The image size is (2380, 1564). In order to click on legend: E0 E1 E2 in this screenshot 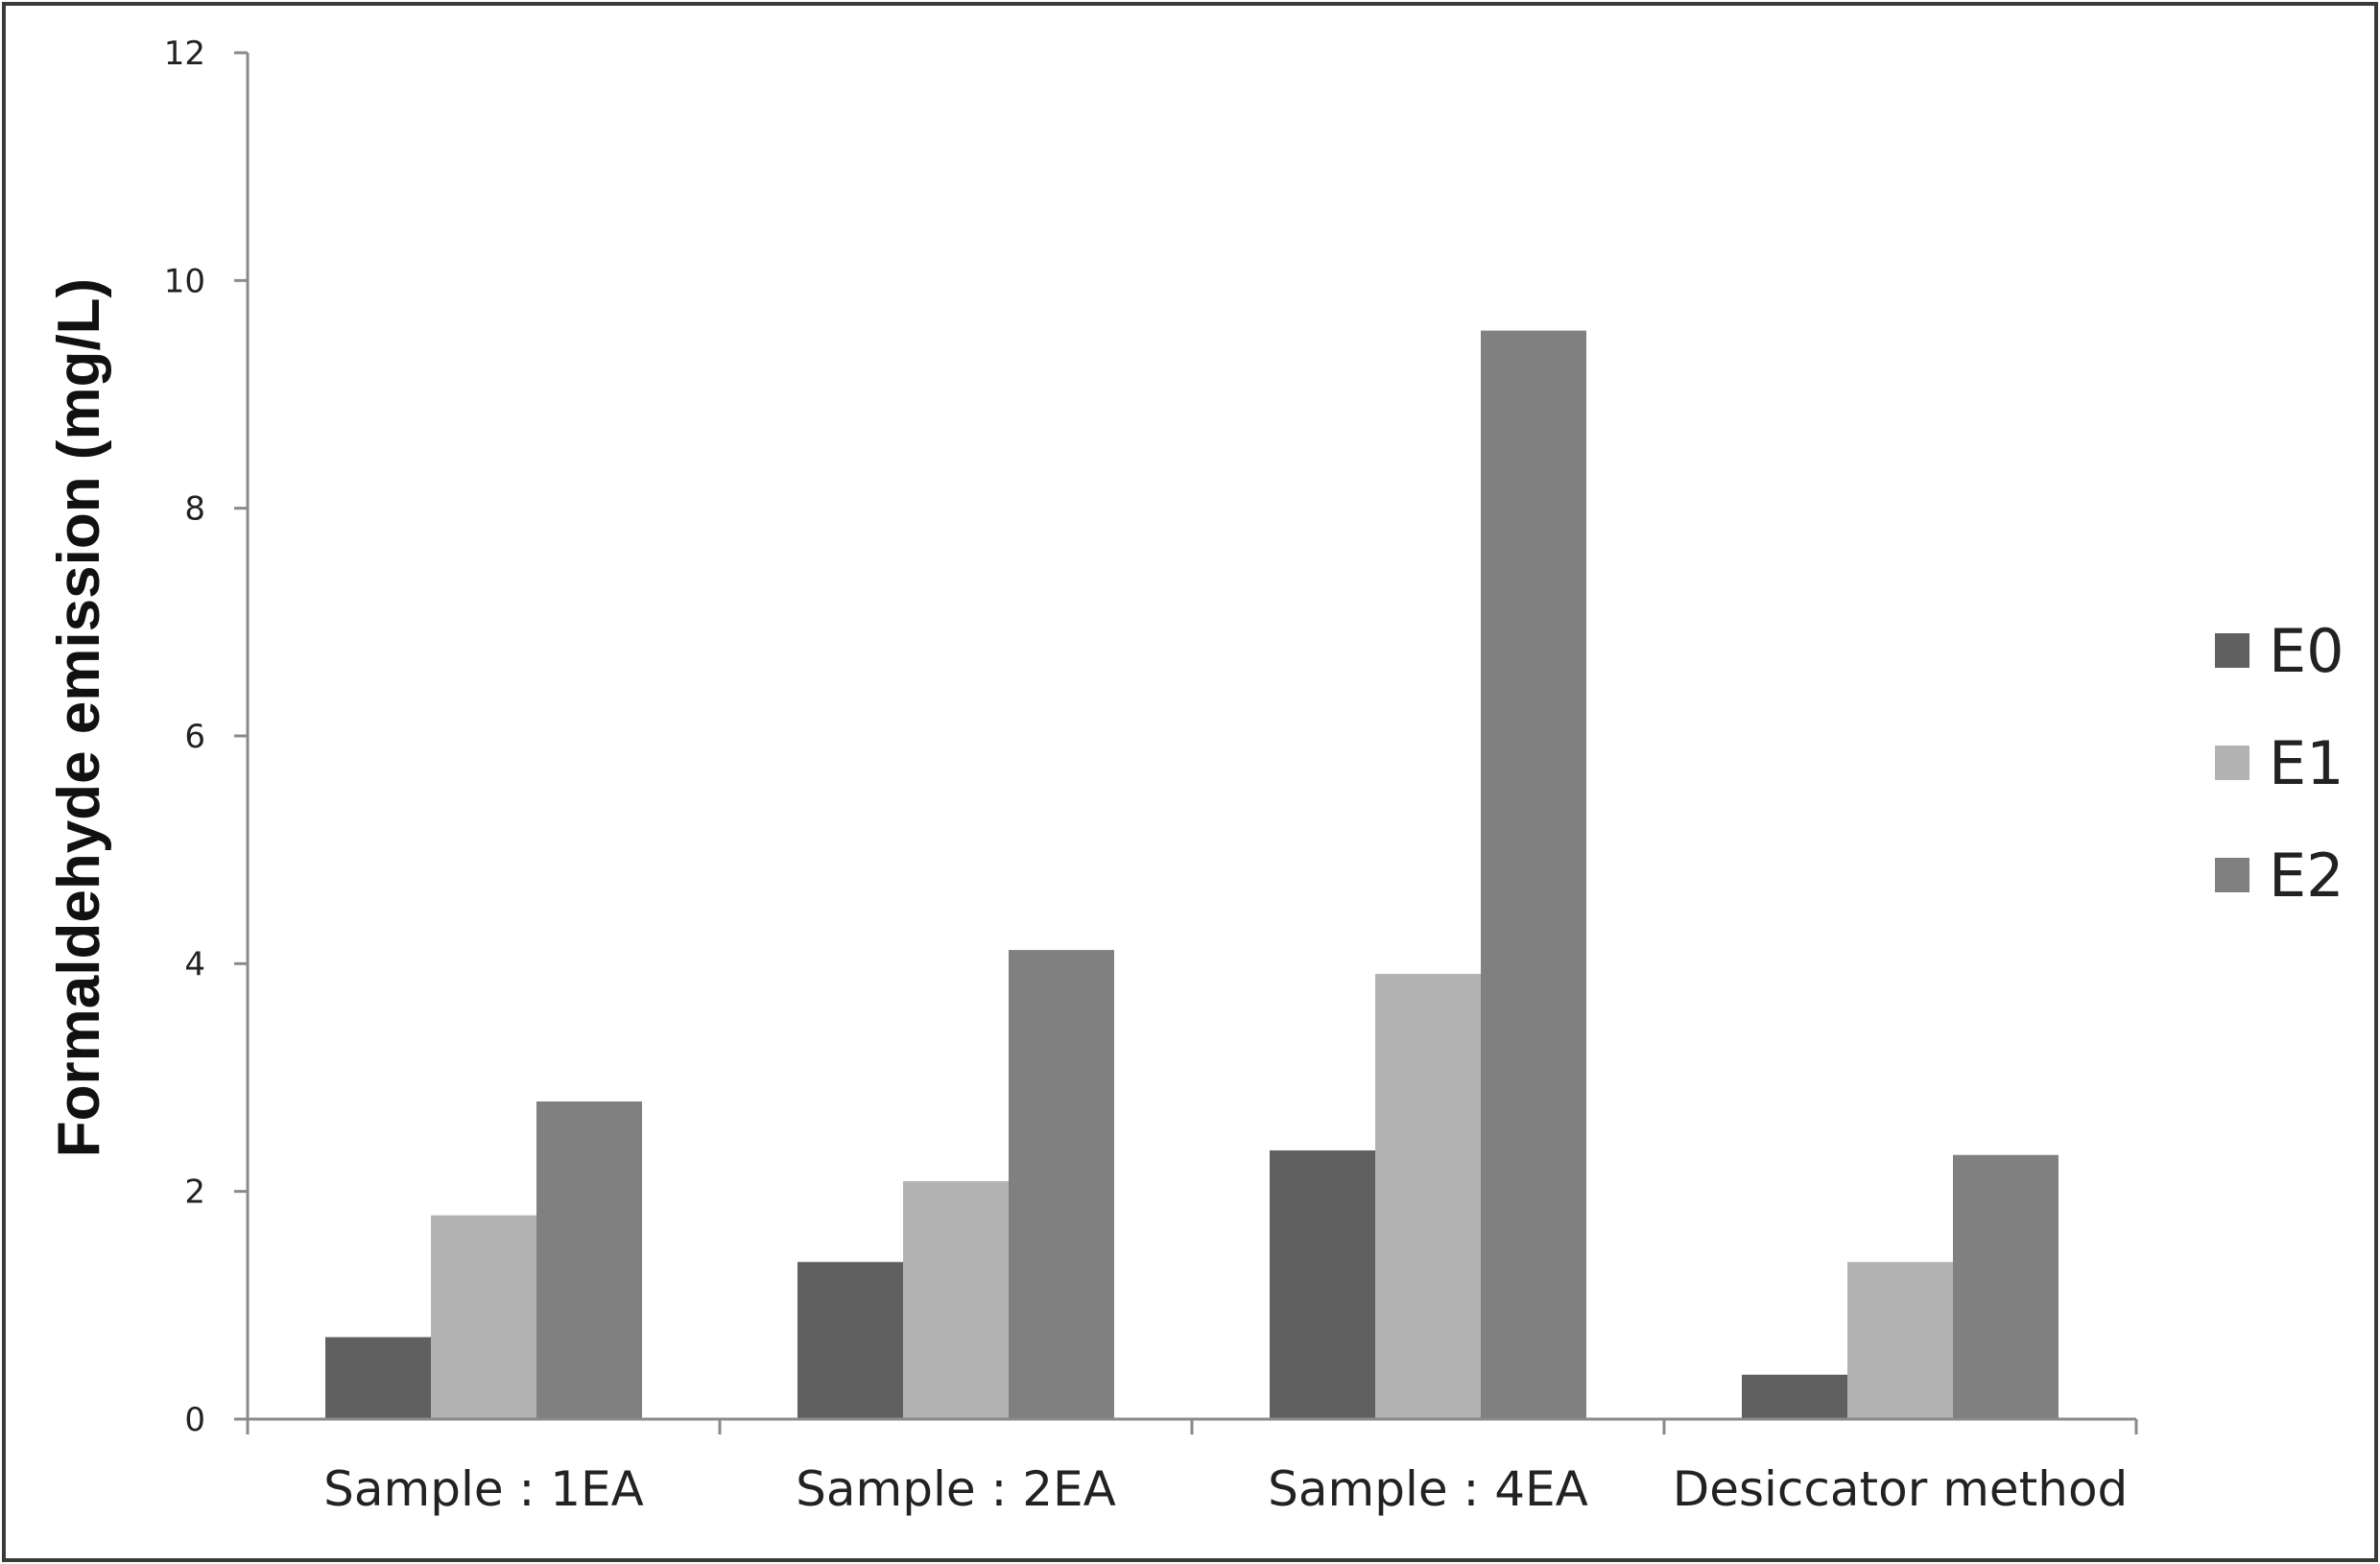, I will do `click(2279, 763)`.